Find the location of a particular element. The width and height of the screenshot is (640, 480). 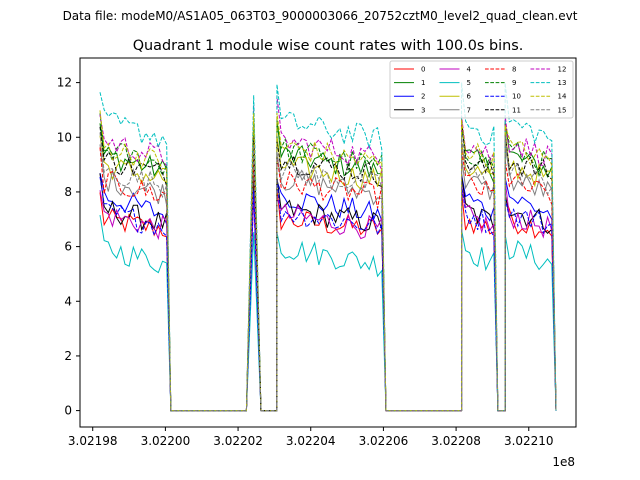

legend-label-2: 2 is located at coordinates (423, 97).